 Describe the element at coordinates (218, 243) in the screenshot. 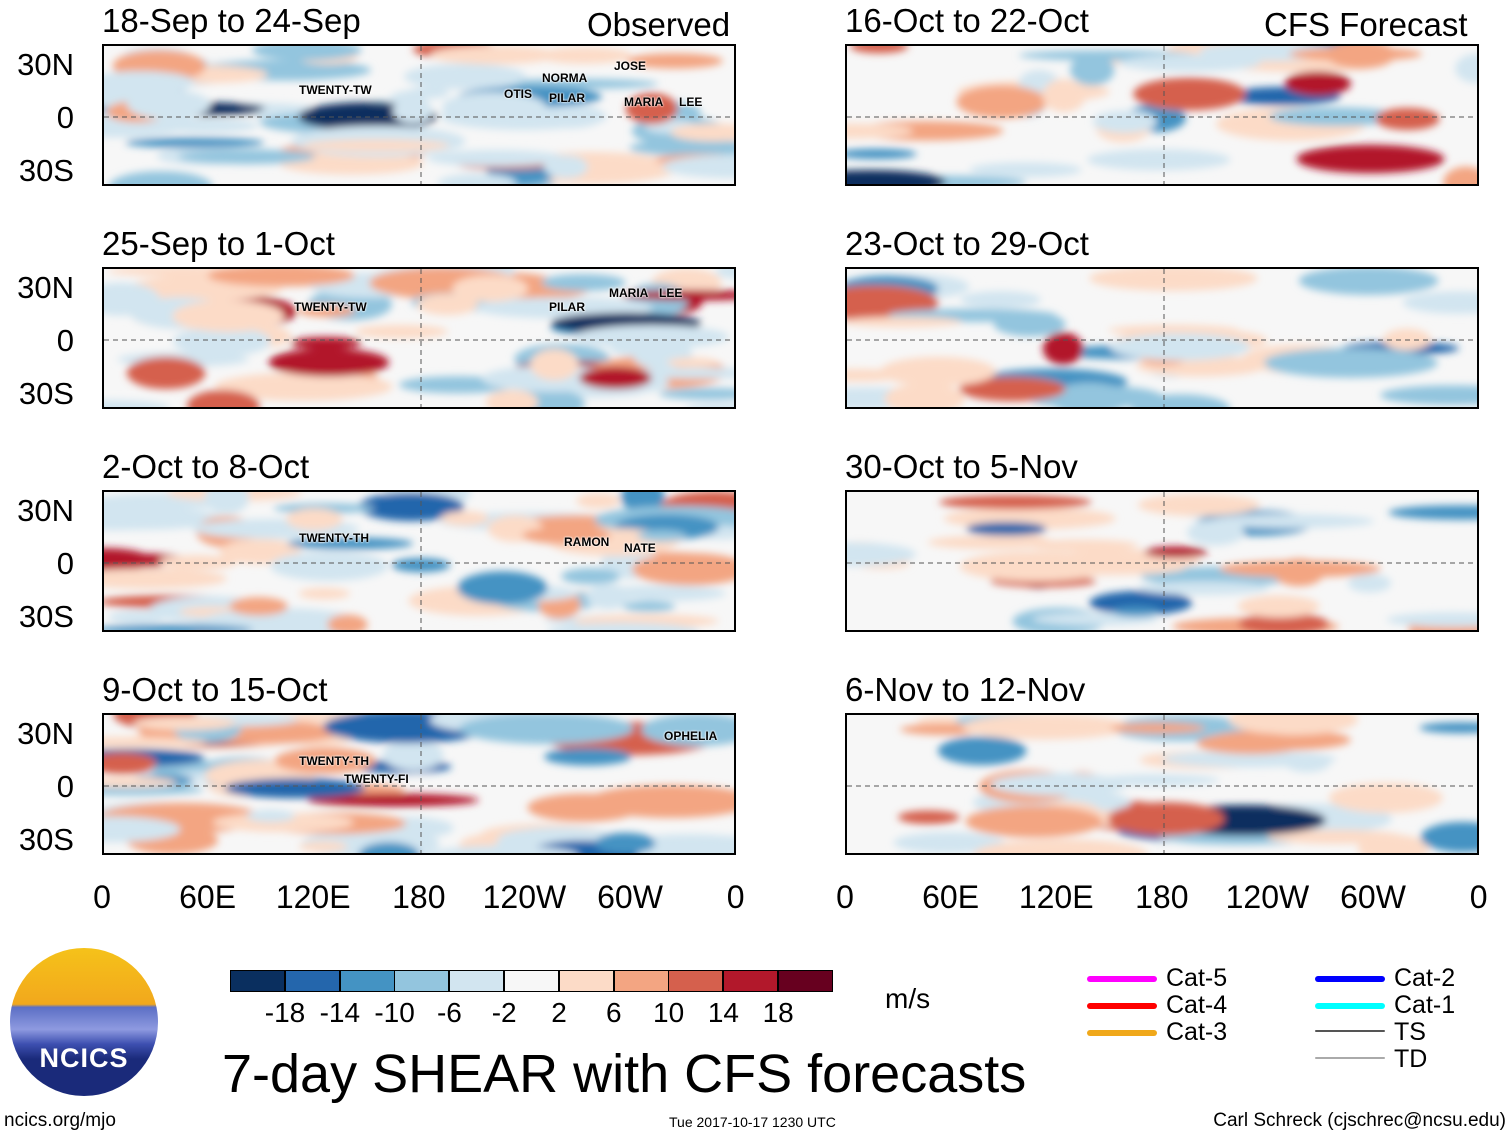

I see `panel-title: 25-Sep to 1-Oct` at that location.